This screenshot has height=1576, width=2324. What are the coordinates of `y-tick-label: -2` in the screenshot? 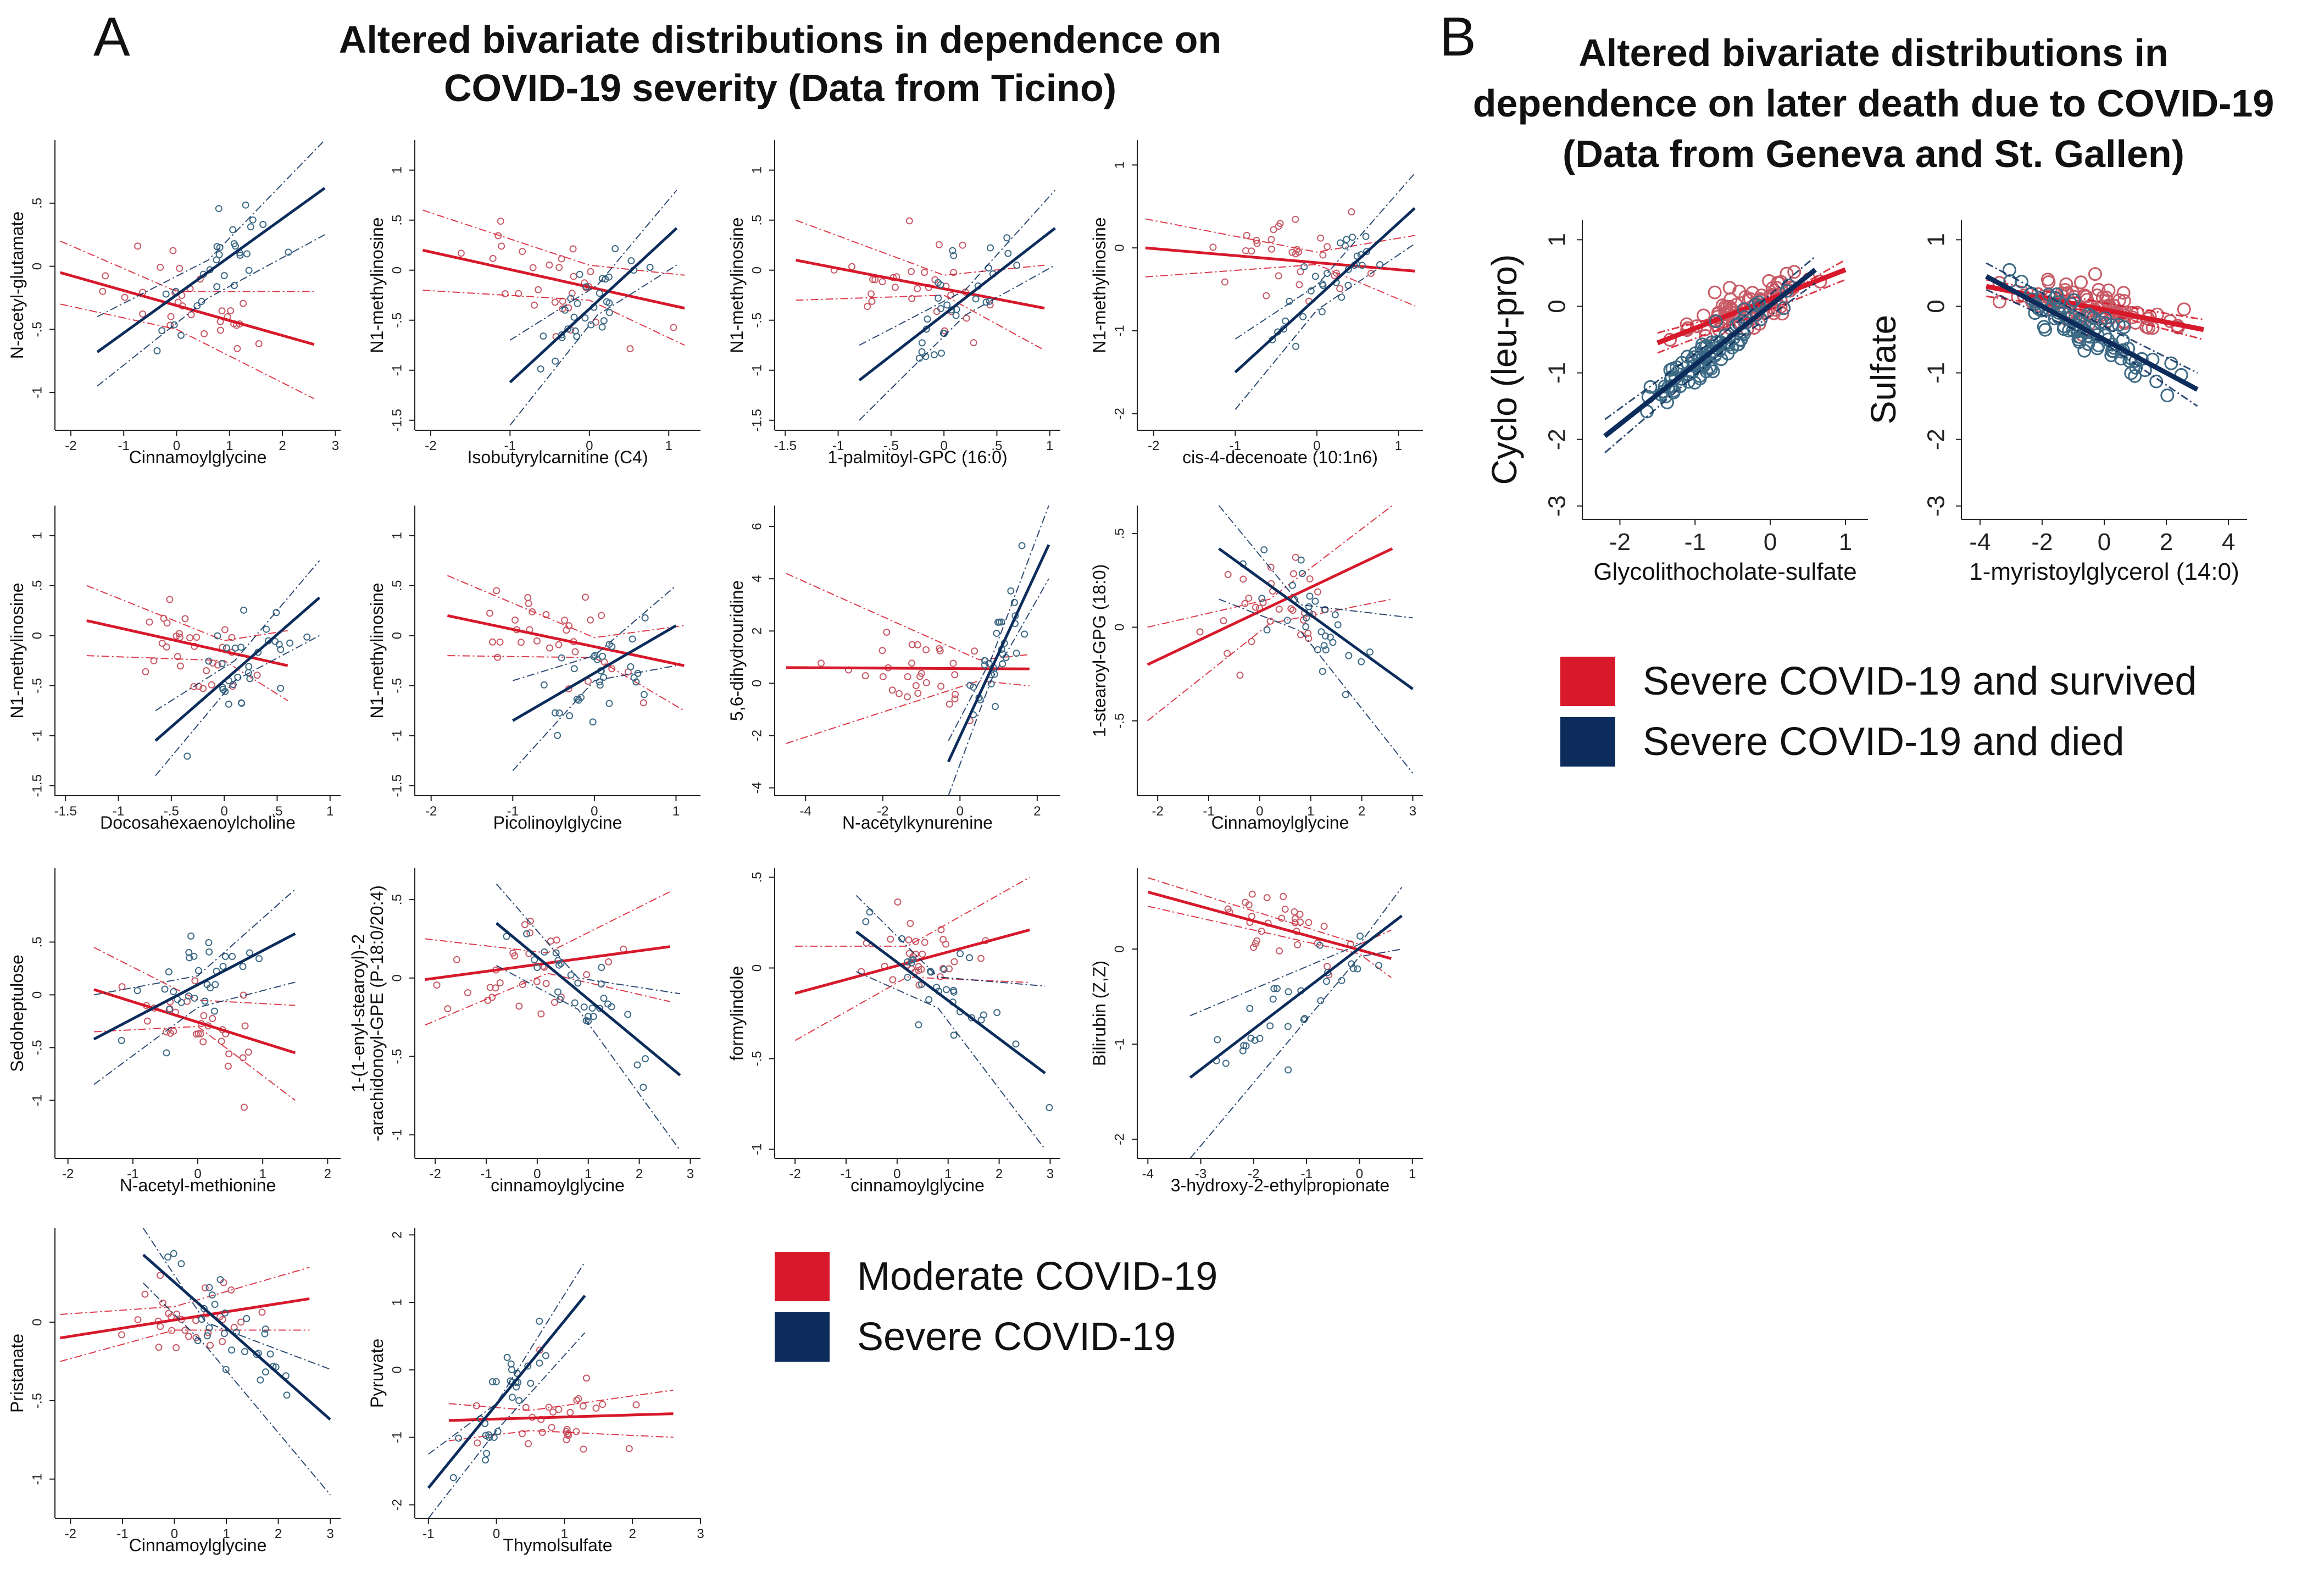 It's located at (1936, 439).